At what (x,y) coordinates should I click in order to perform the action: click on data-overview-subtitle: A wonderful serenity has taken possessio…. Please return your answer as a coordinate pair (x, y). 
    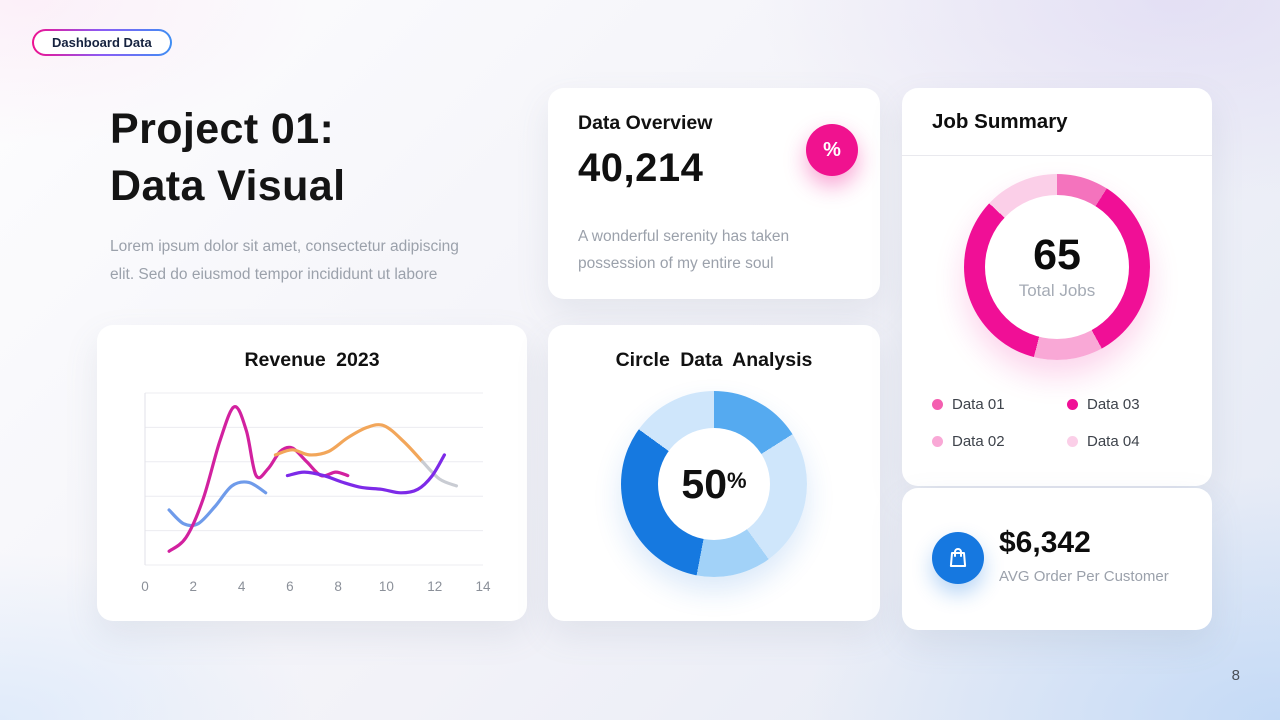
    Looking at the image, I should click on (683, 250).